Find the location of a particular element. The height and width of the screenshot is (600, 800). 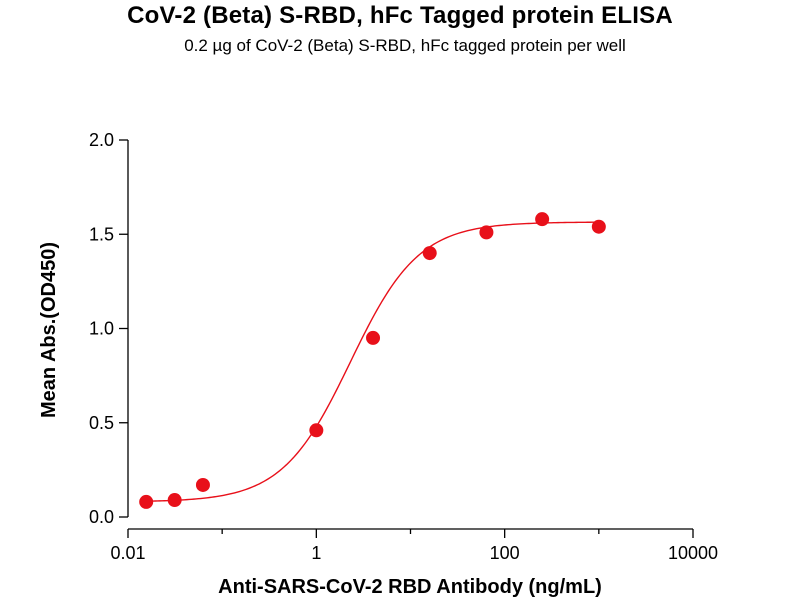

y-tick-label: 2.0 is located at coordinates (101, 140).